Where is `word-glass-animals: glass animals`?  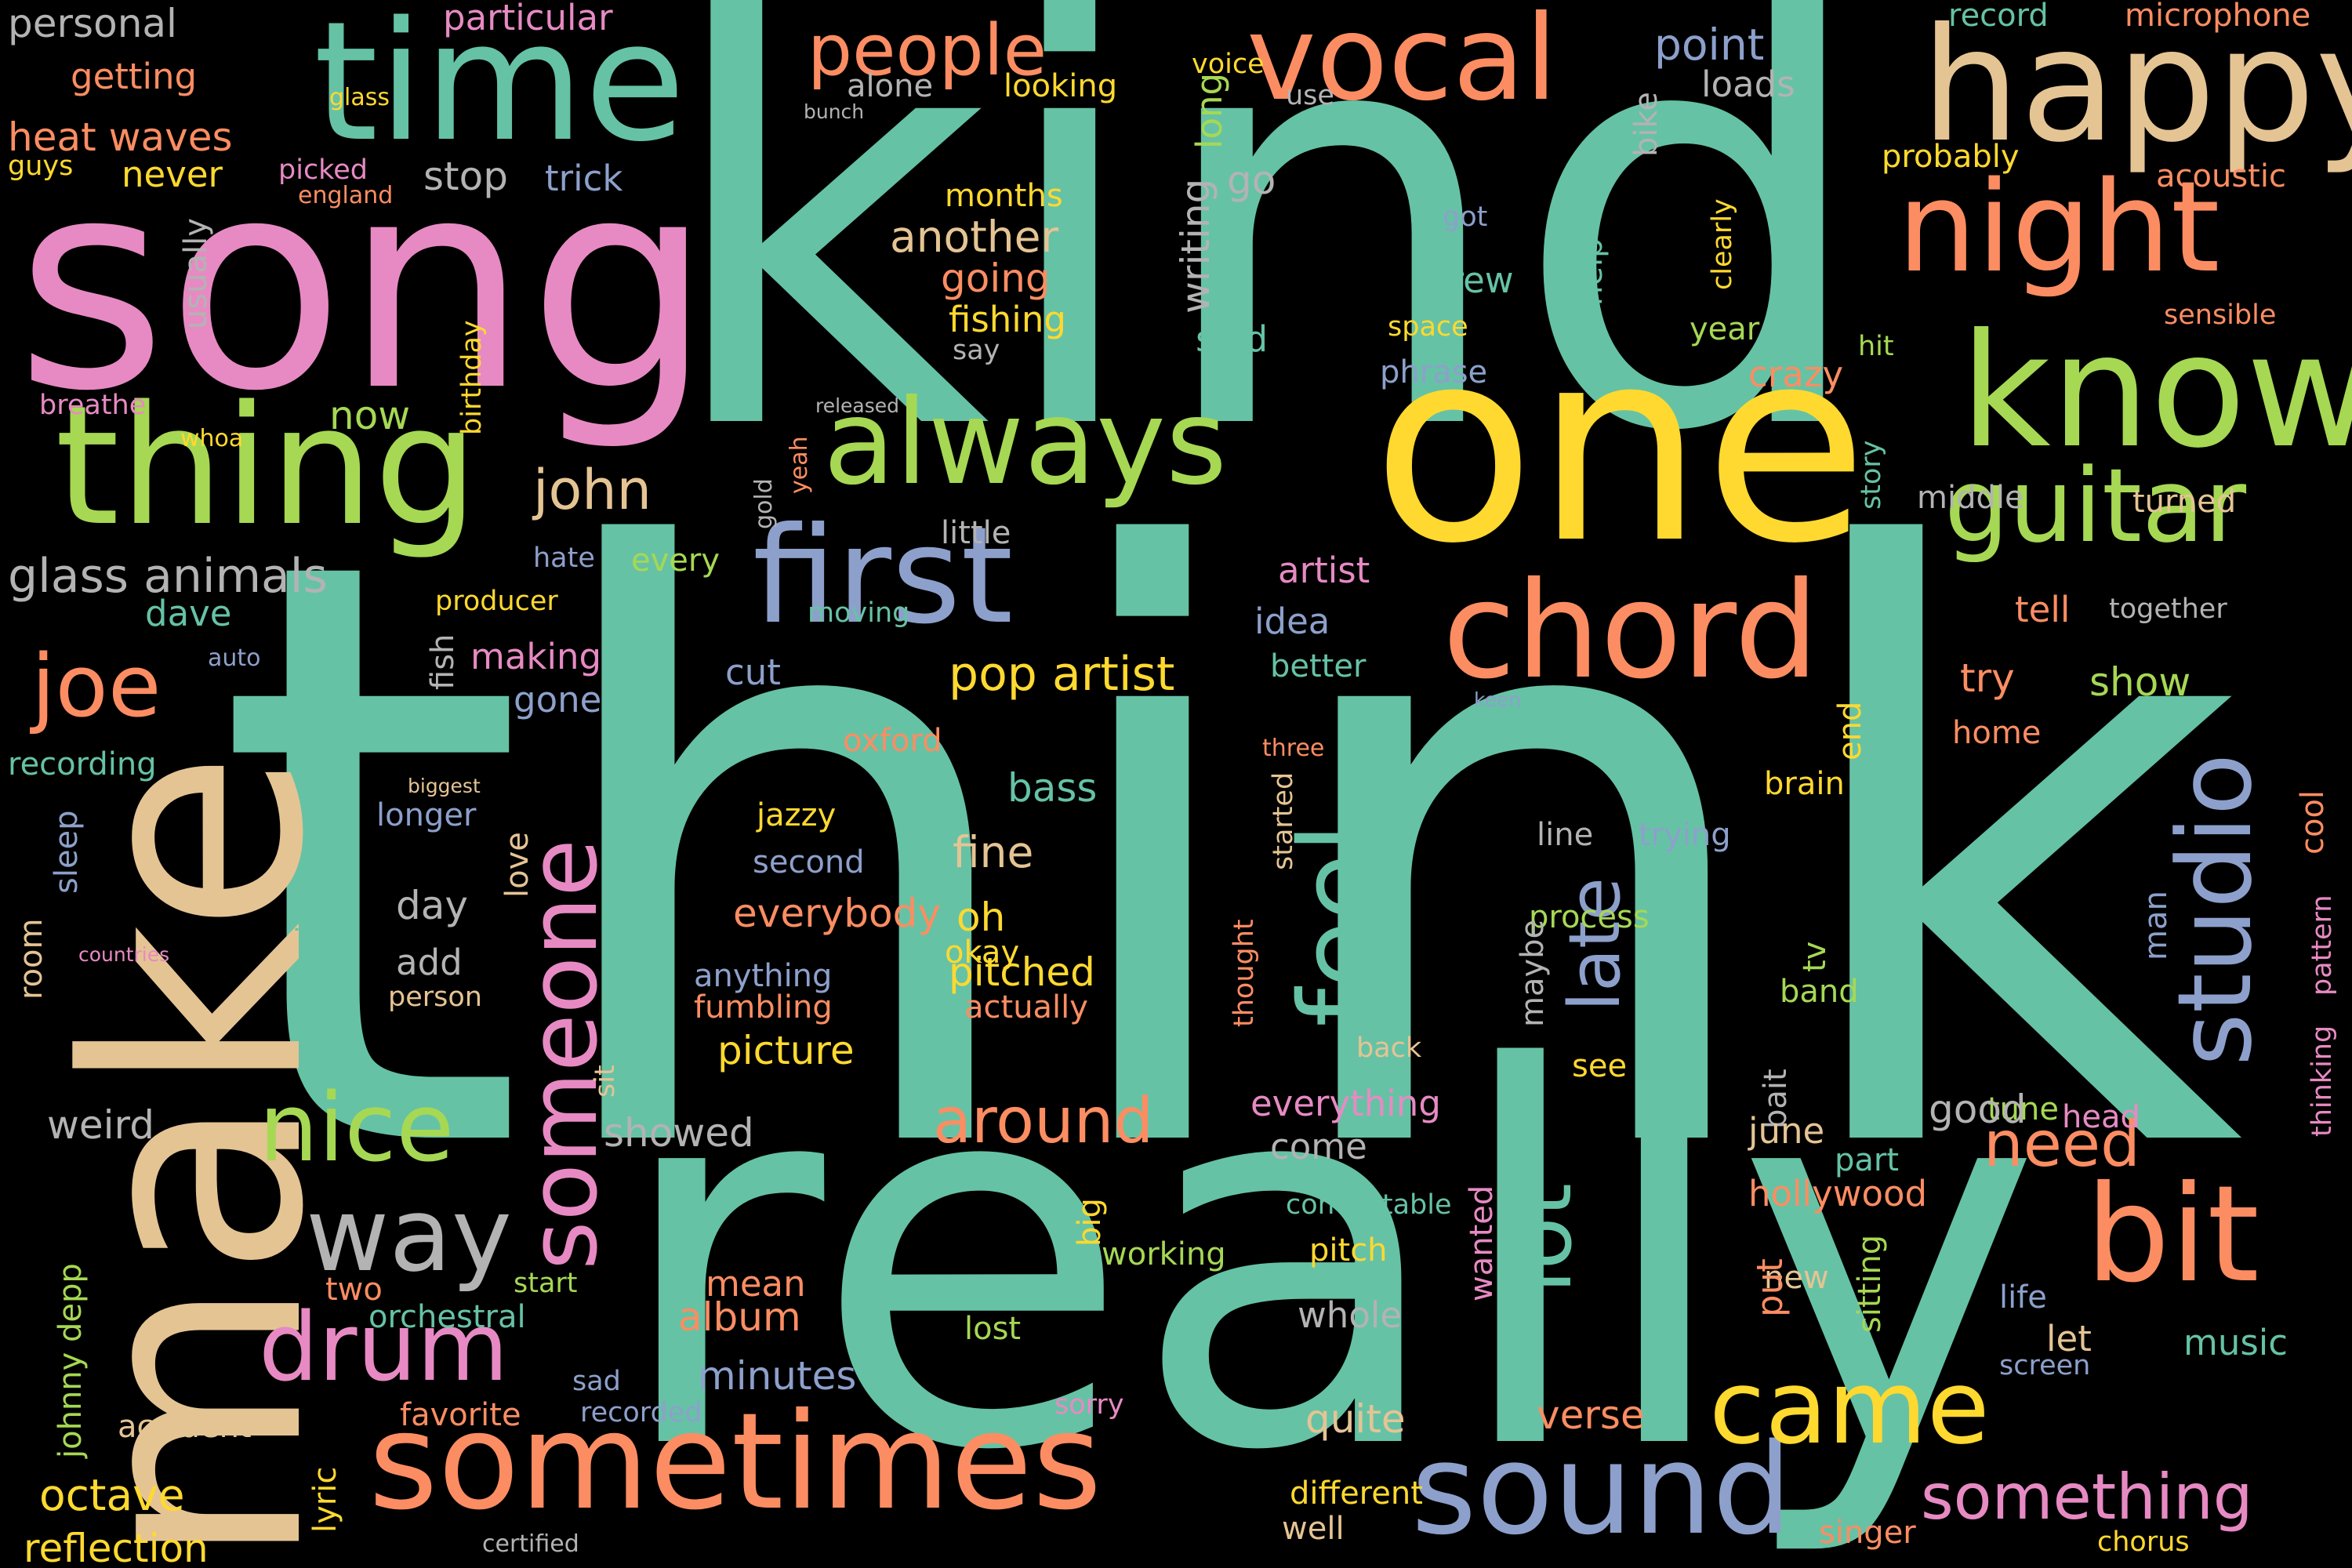
word-glass-animals: glass animals is located at coordinates (168, 576).